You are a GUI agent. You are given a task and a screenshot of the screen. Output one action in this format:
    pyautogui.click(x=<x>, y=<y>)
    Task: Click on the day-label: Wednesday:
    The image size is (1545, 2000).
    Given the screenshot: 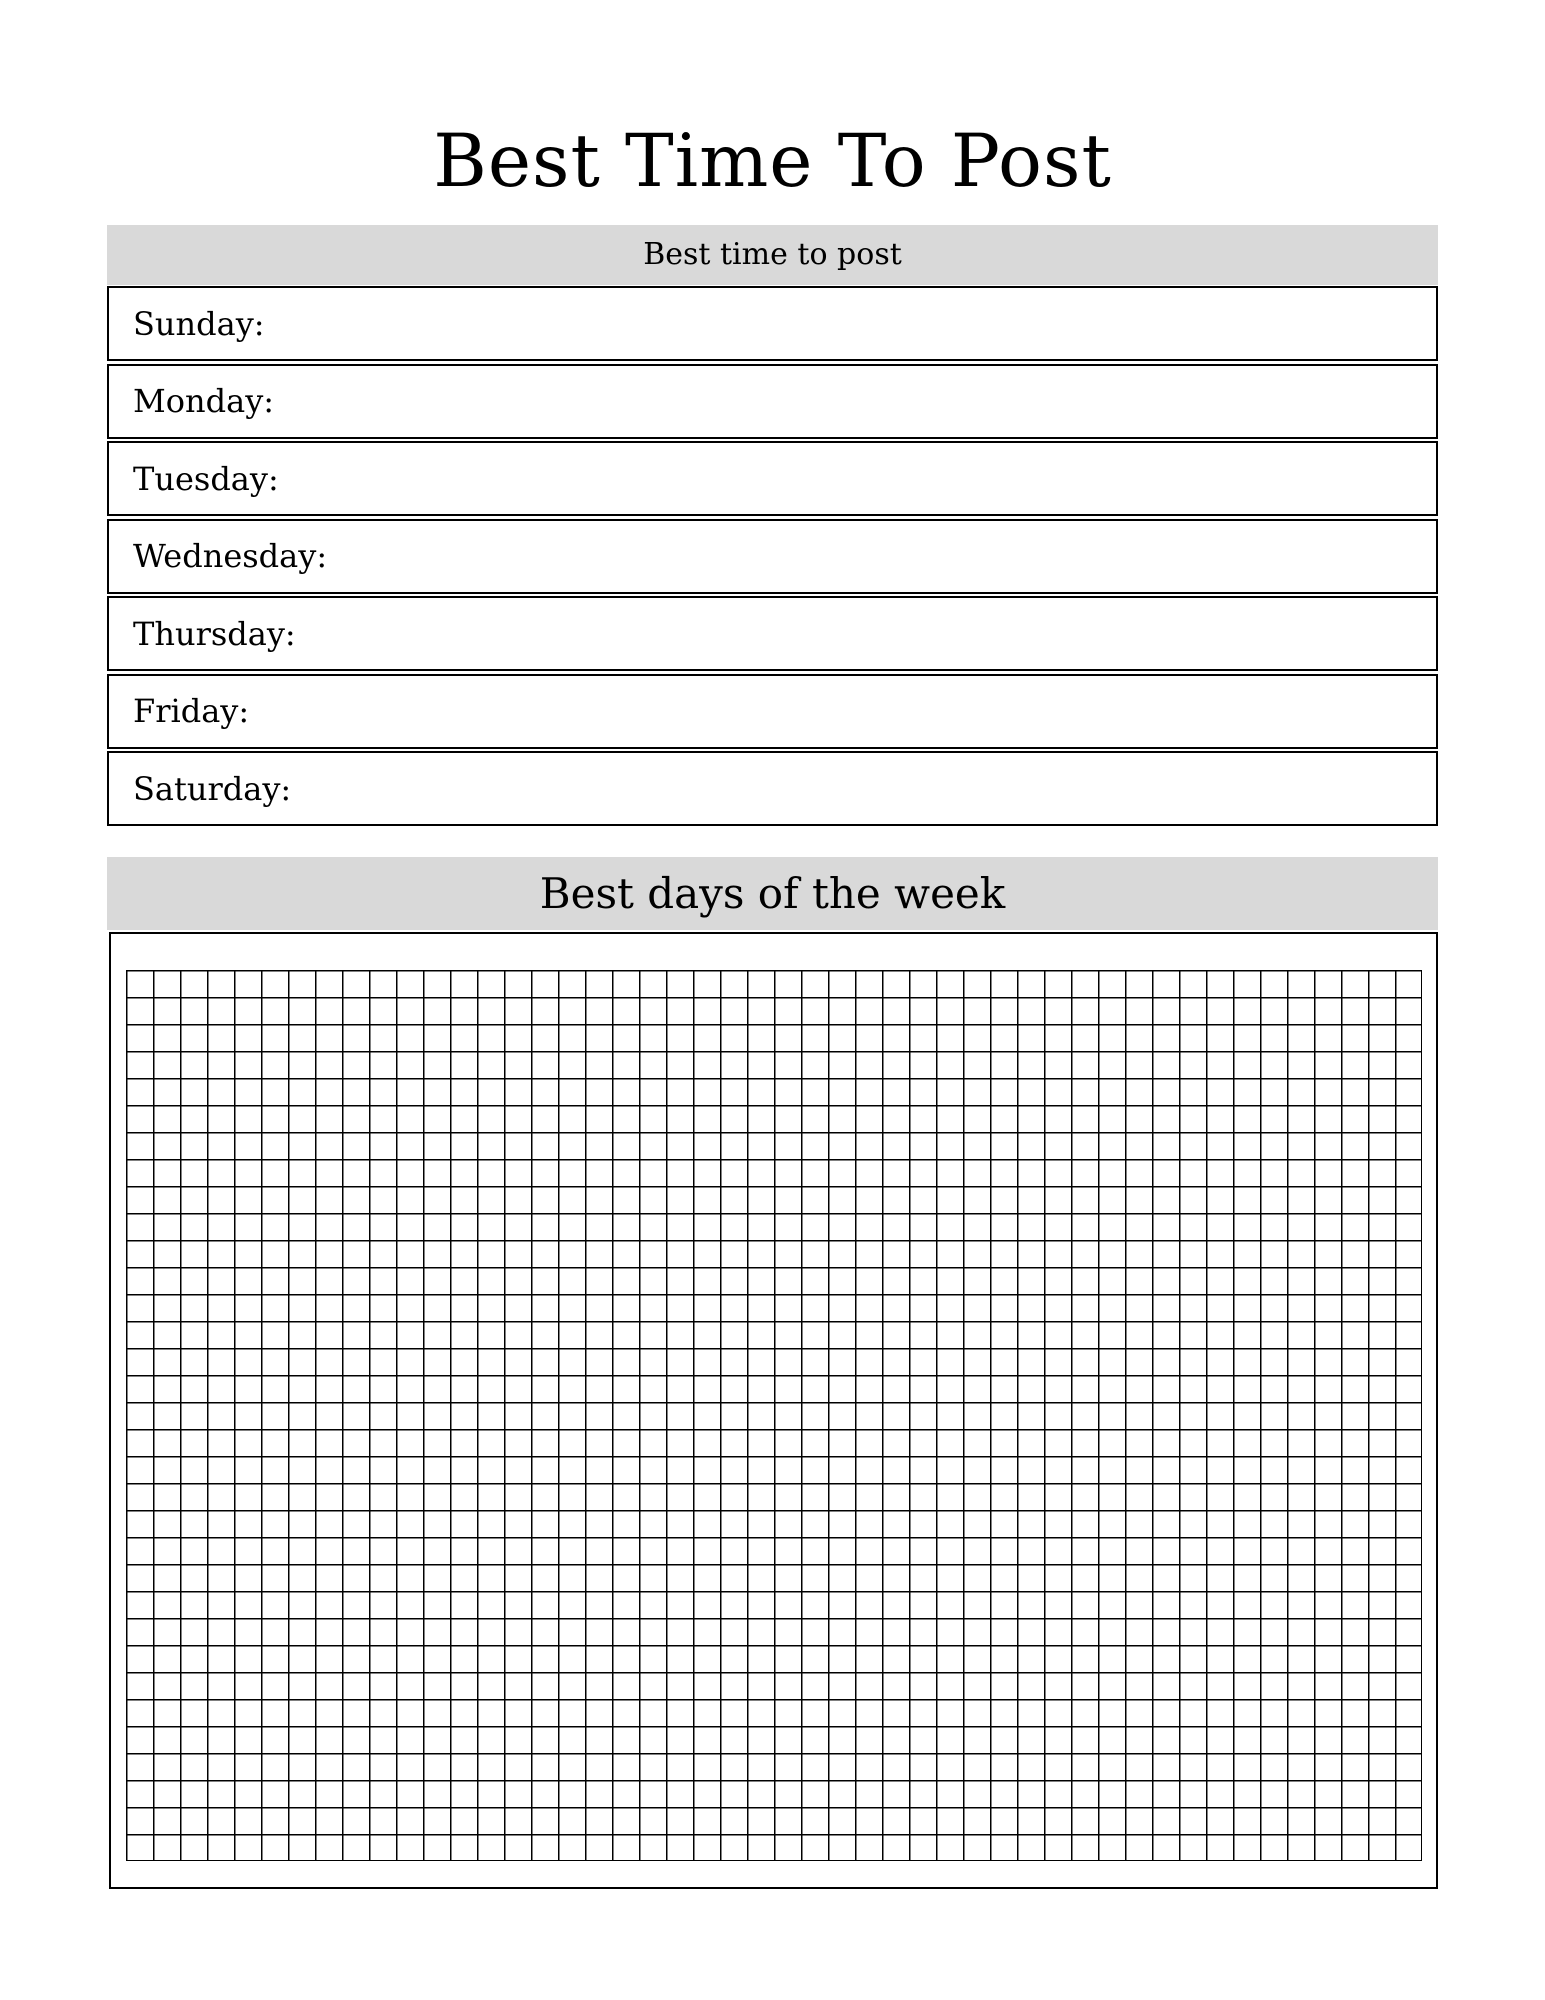 What is the action you would take?
    pyautogui.click(x=230, y=556)
    